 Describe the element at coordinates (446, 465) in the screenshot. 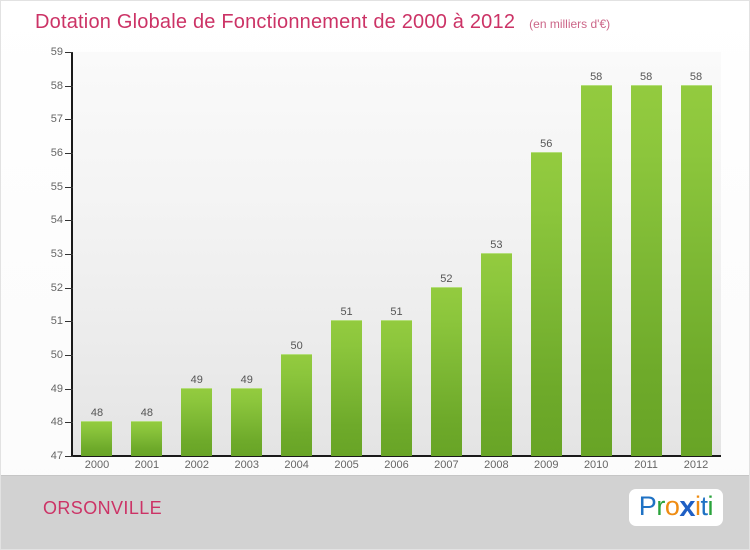

I see `x-axis-tick-label: 2007` at that location.